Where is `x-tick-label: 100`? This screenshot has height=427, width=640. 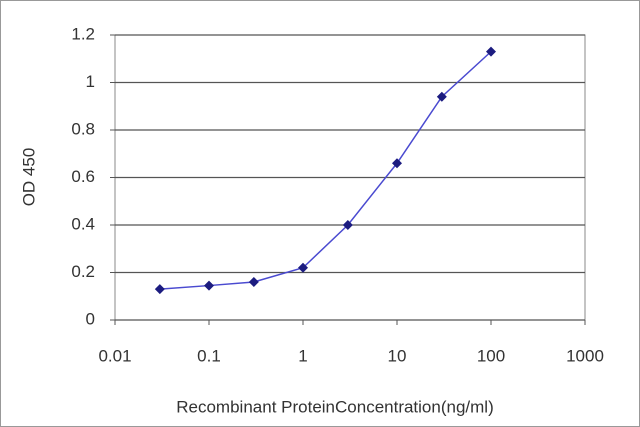
x-tick-label: 100 is located at coordinates (491, 355).